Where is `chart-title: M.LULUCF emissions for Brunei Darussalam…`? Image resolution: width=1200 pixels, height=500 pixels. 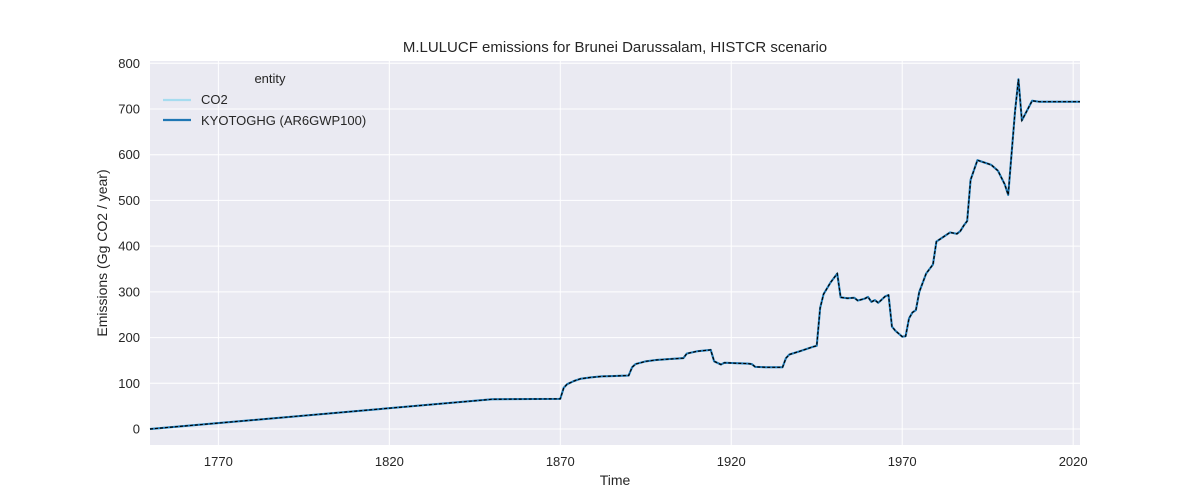
chart-title: M.LULUCF emissions for Brunei Darussalam… is located at coordinates (615, 47).